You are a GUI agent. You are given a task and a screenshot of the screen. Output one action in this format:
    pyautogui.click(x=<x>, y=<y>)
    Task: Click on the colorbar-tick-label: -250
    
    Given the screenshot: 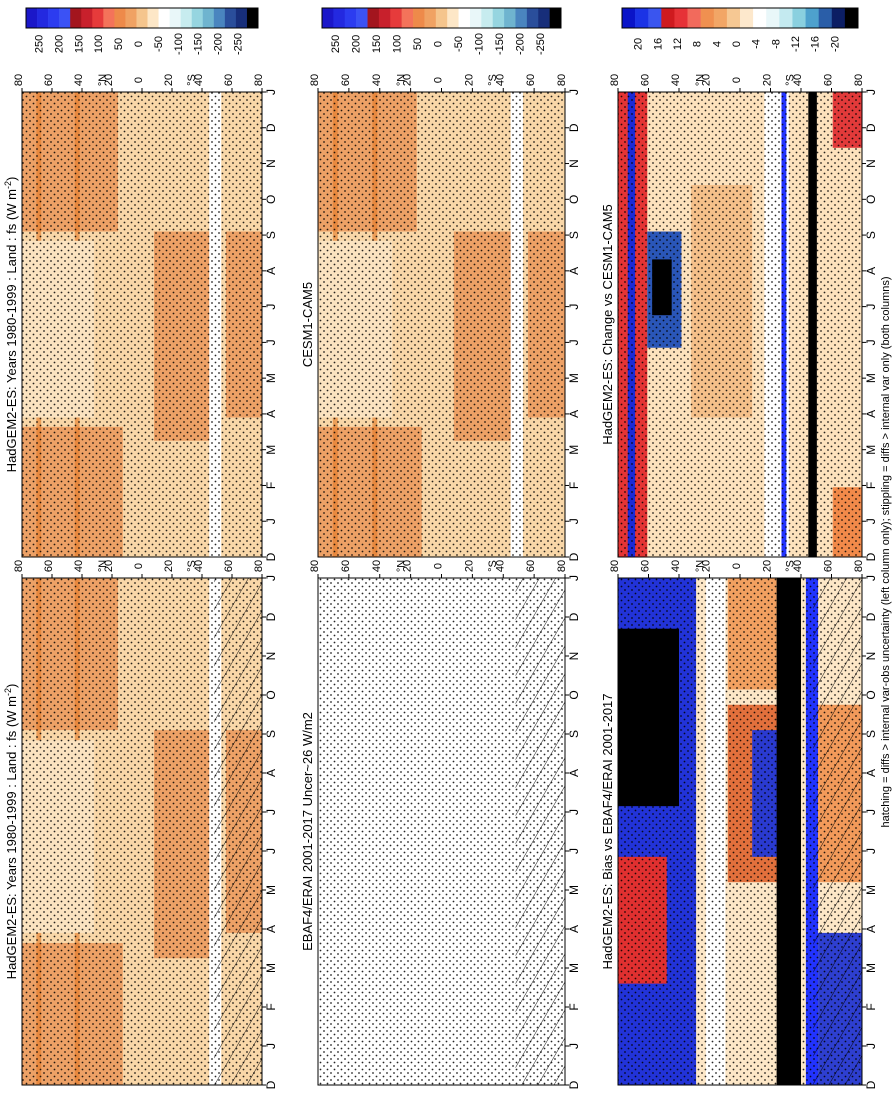 What is the action you would take?
    pyautogui.click(x=541, y=44)
    